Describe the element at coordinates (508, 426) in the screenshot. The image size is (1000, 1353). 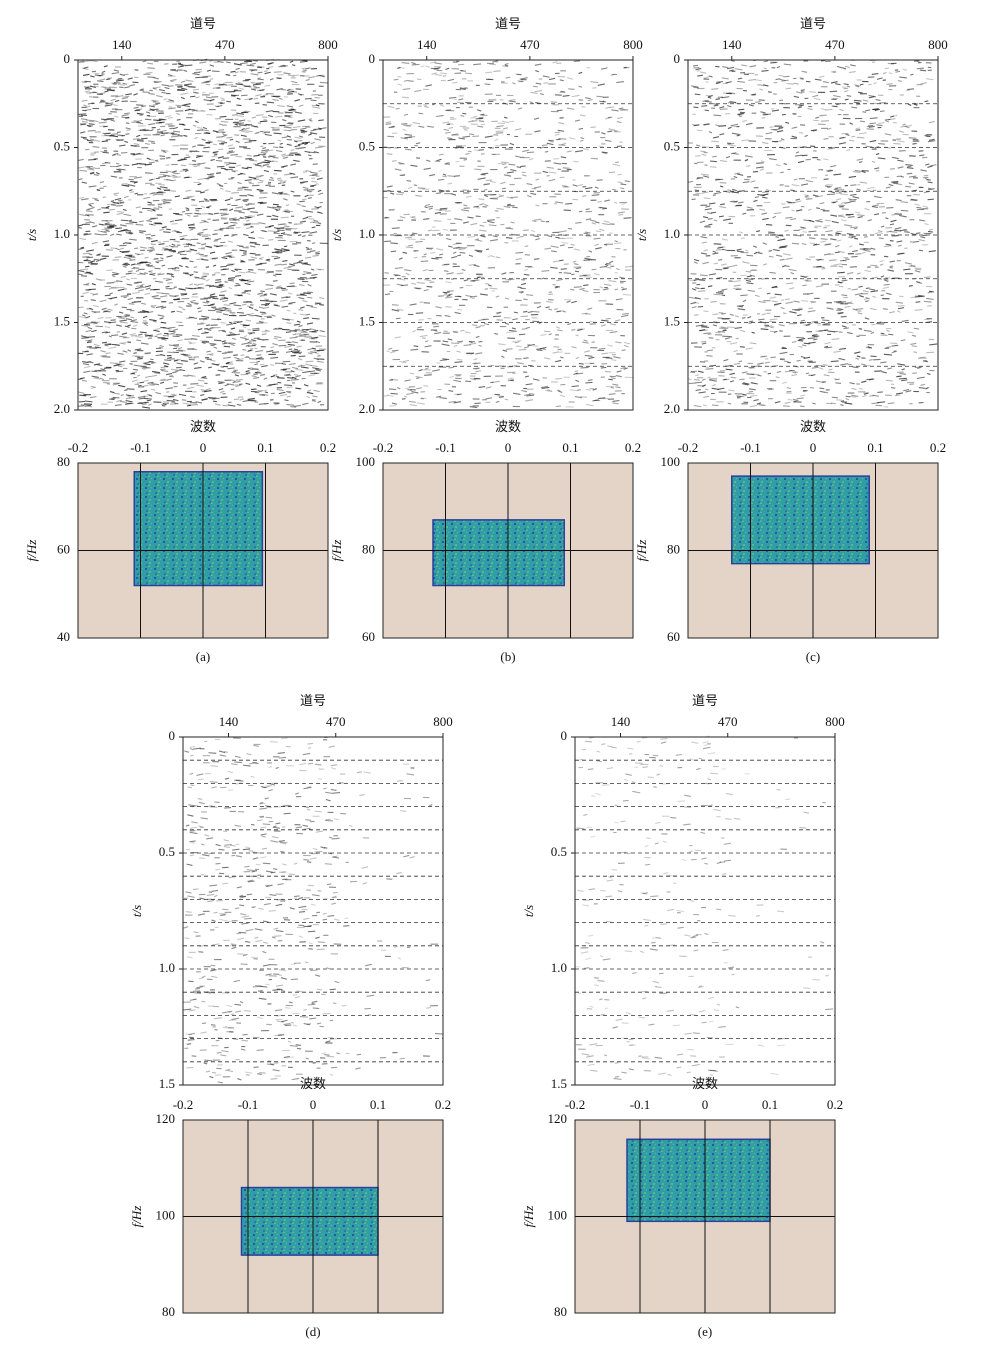
I see `x-axis-title: 波数` at that location.